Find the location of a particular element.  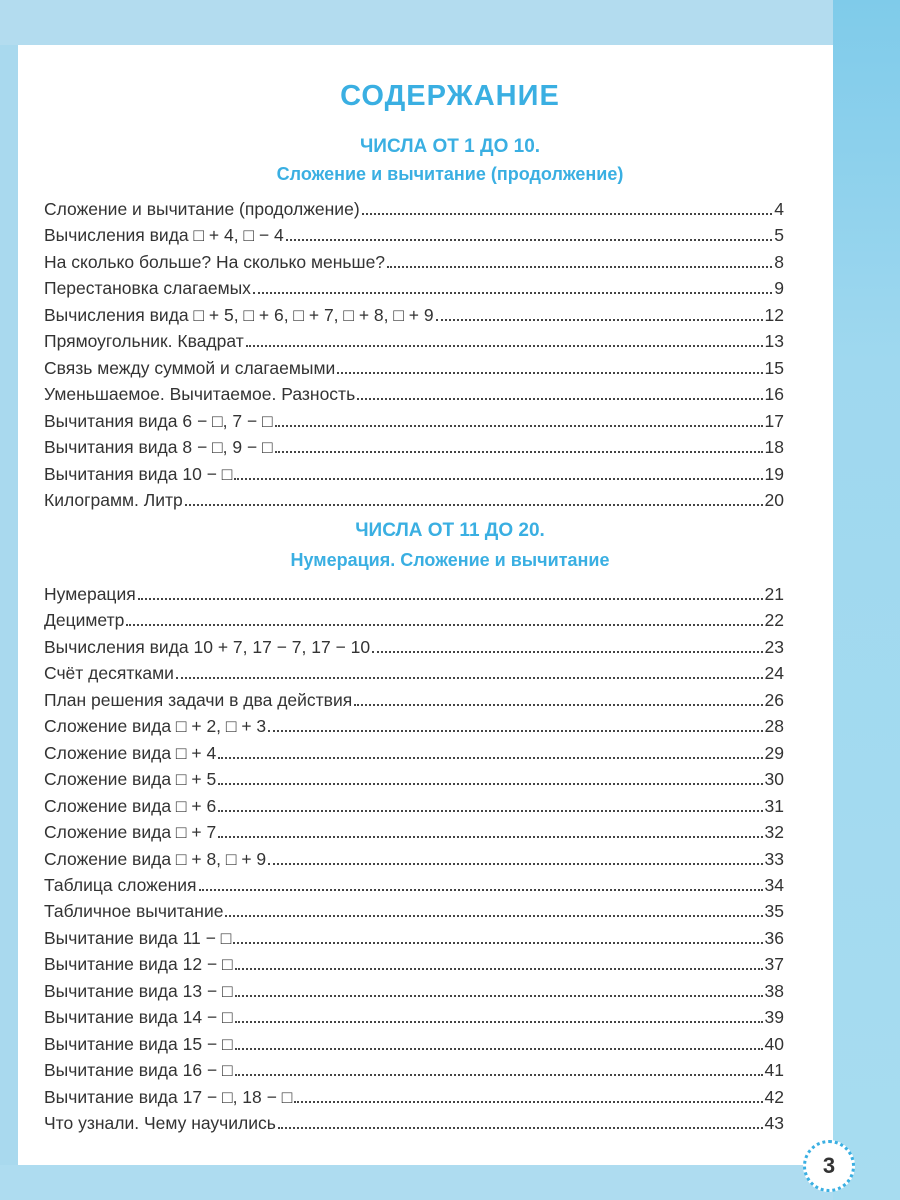

toc-entry: План решения задачи в два действия 26 is located at coordinates (414, 699).